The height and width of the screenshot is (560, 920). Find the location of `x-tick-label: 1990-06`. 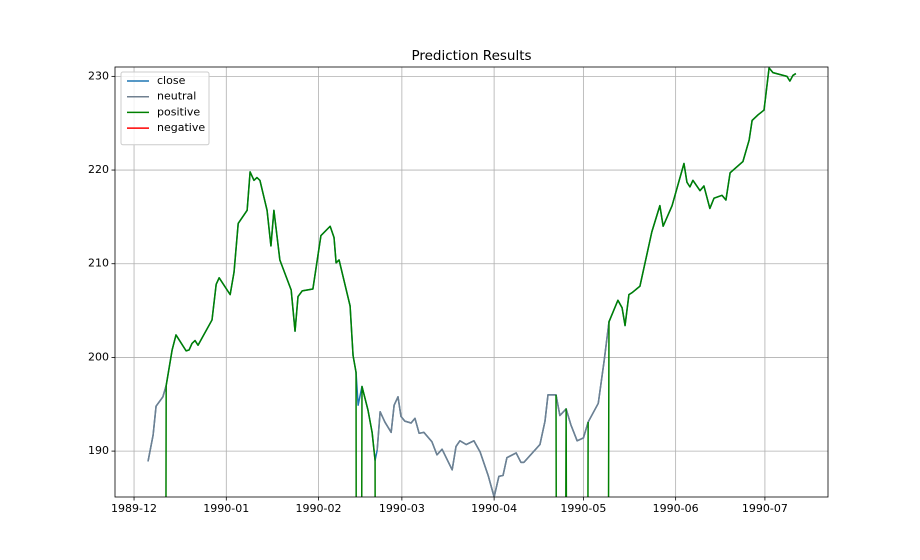

x-tick-label: 1990-06 is located at coordinates (676, 508).